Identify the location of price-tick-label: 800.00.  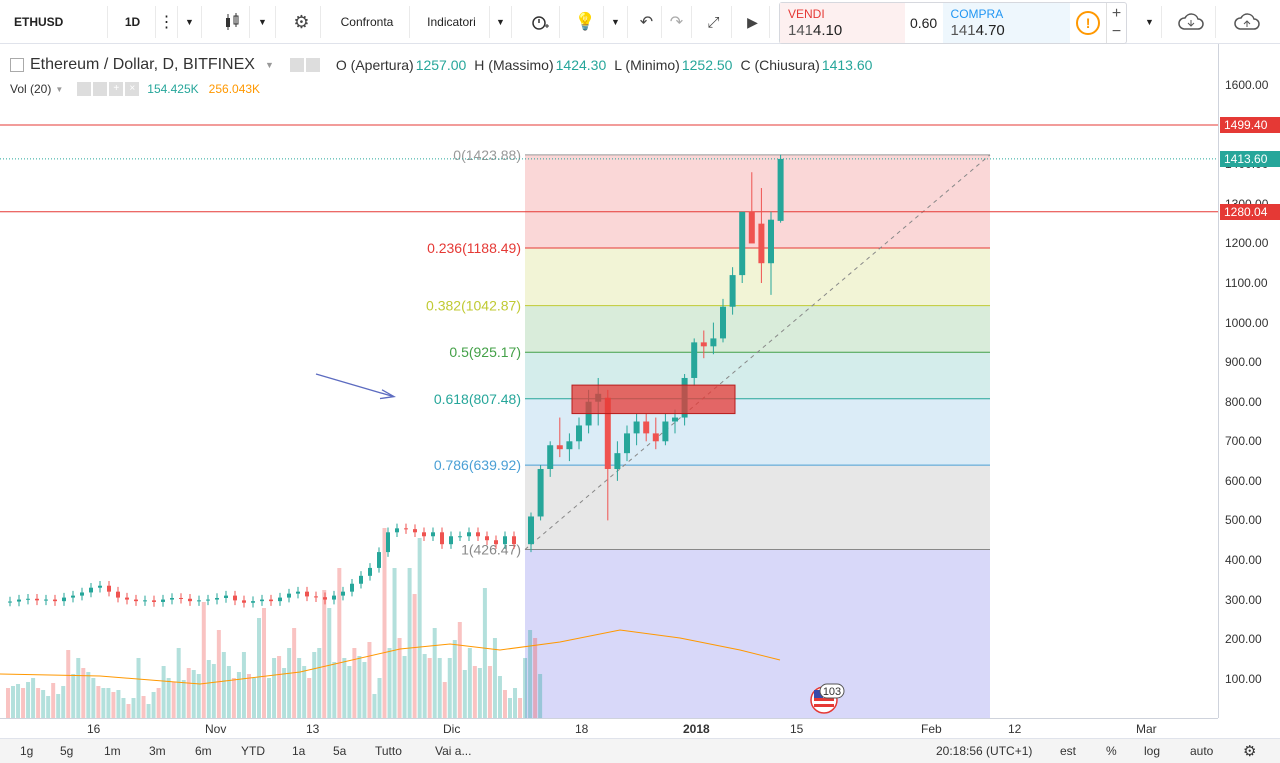
(1243, 401).